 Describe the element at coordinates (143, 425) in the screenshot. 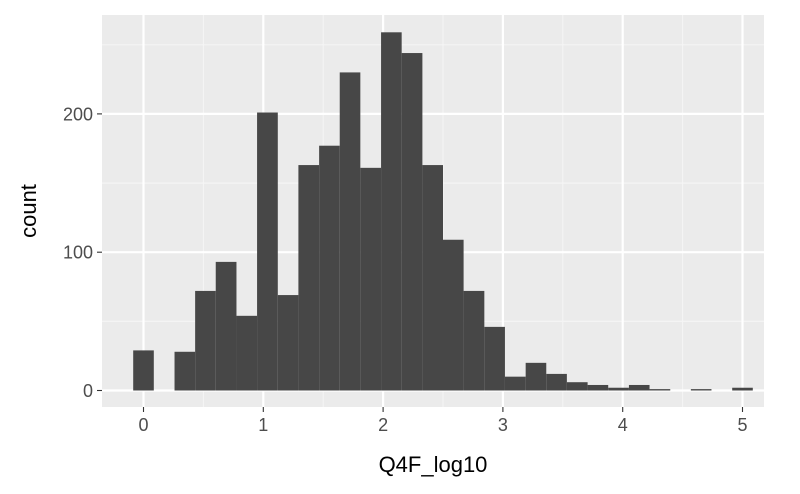

I see `x-tick-label: 0` at that location.